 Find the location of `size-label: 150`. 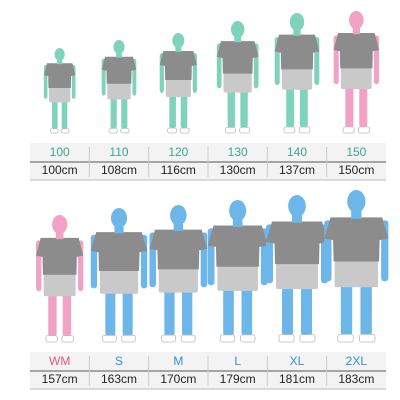

size-label: 150 is located at coordinates (356, 152).